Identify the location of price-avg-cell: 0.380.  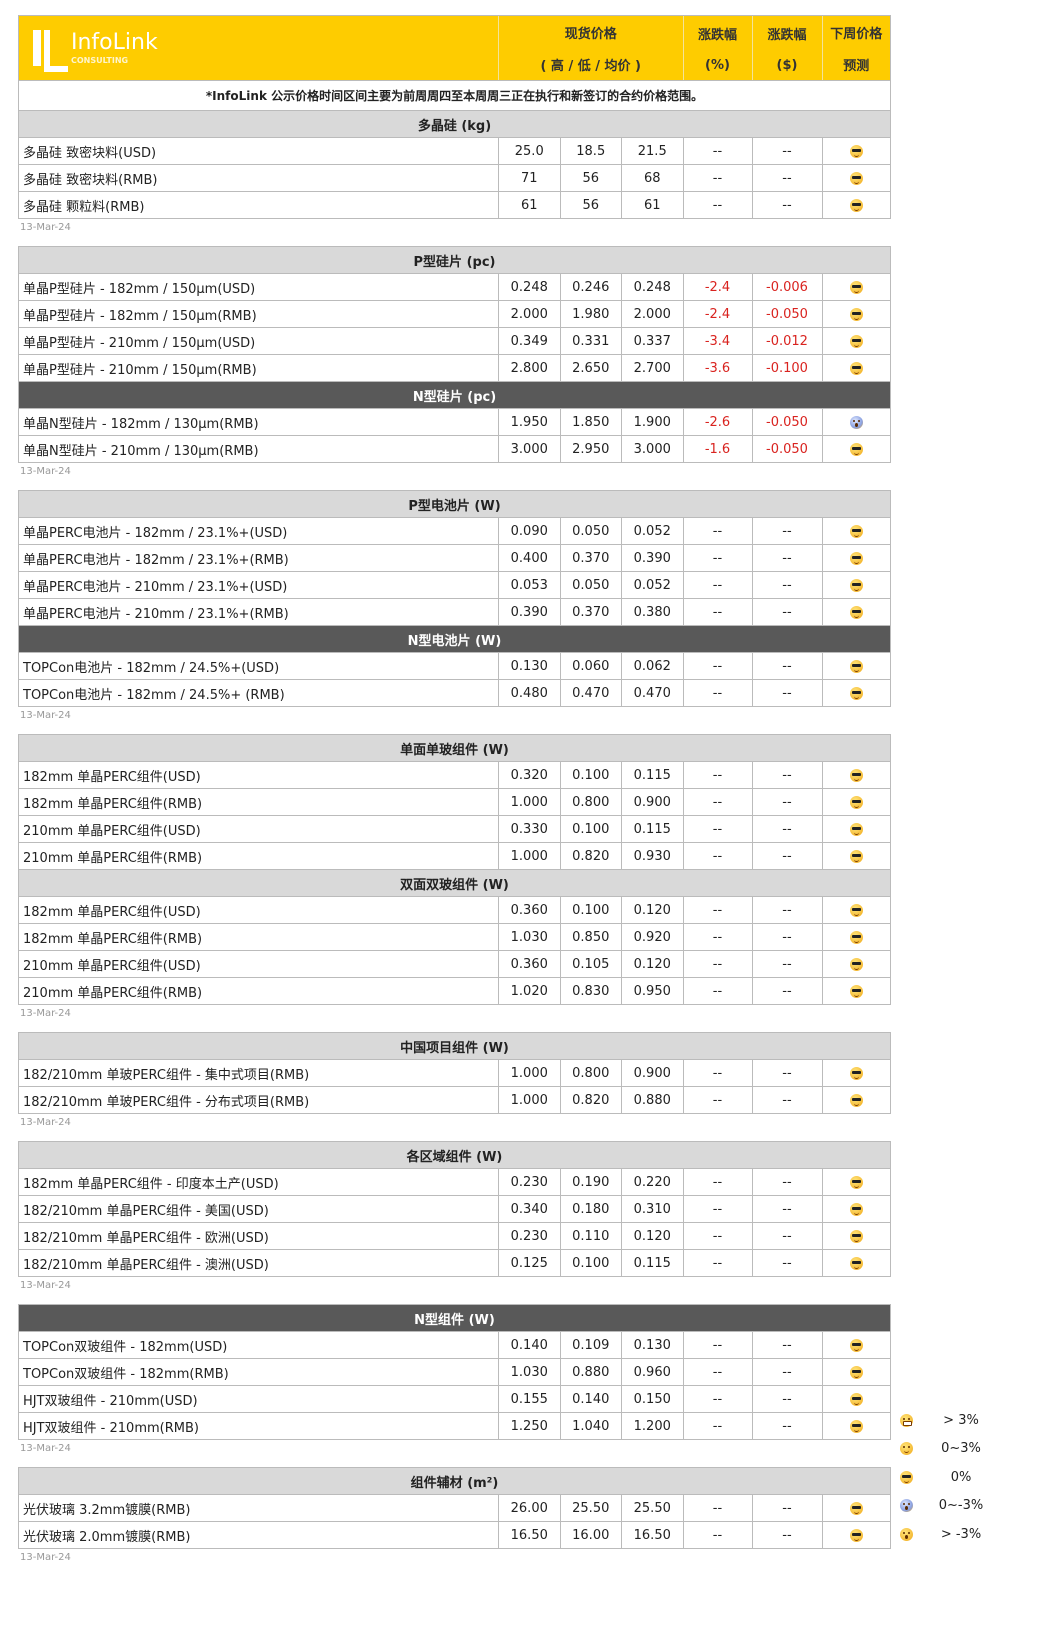
(652, 612).